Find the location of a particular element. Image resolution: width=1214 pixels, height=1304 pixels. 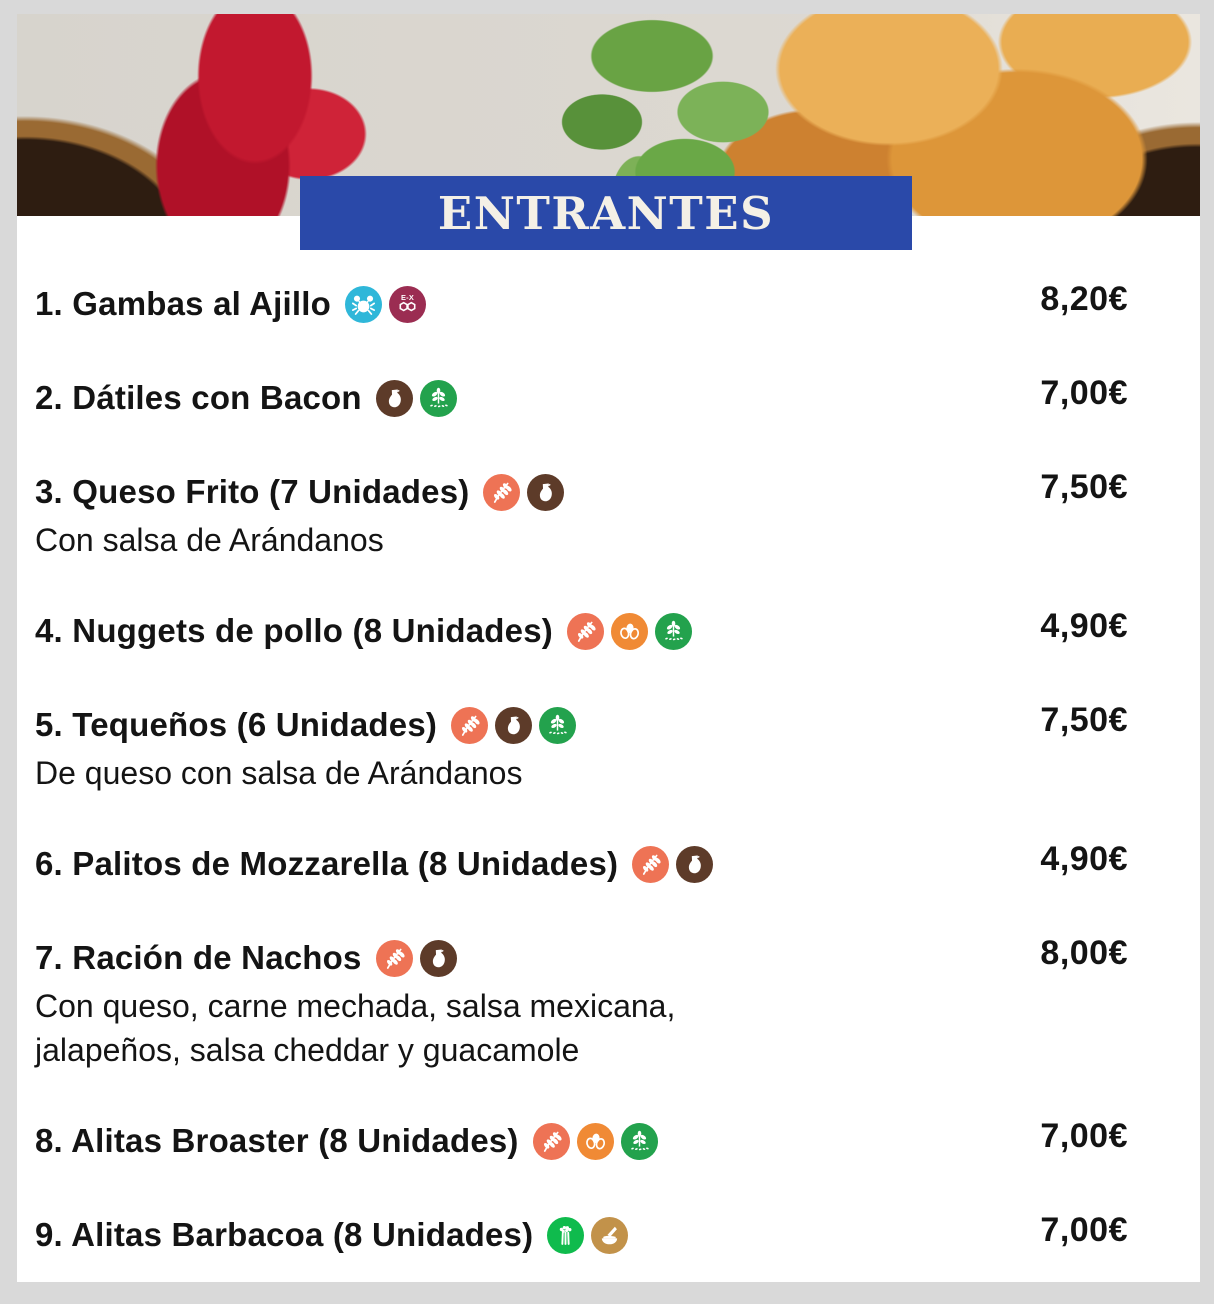

menu-item-main: 2. Dátiles con Bacon is located at coordinates (246, 398).